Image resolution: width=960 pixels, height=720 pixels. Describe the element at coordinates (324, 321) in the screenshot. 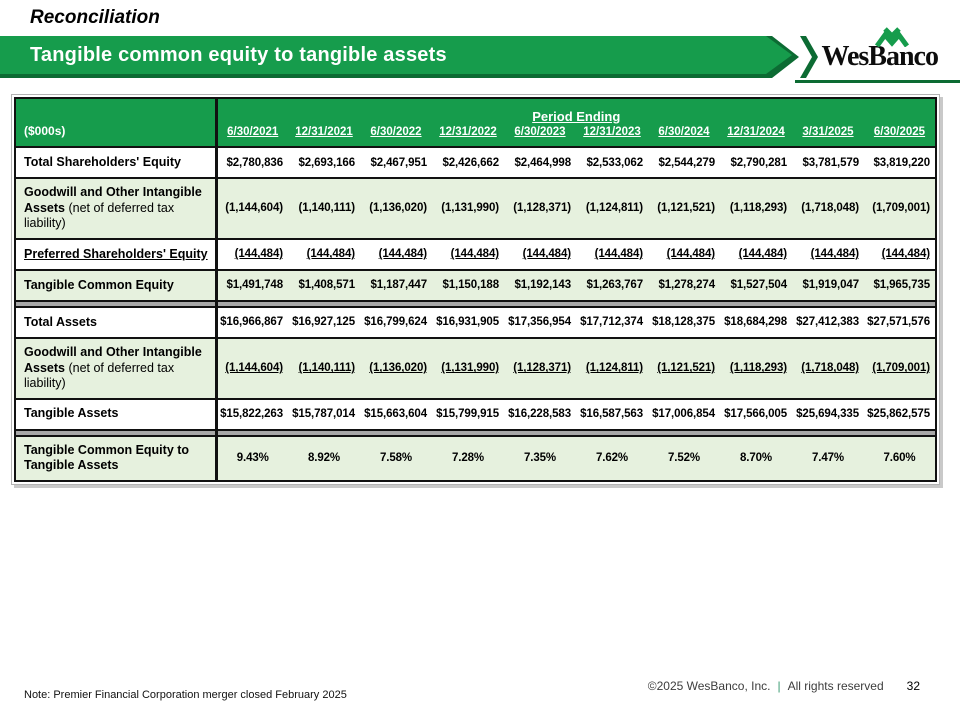

I see `cell-value: $16,927,125` at that location.